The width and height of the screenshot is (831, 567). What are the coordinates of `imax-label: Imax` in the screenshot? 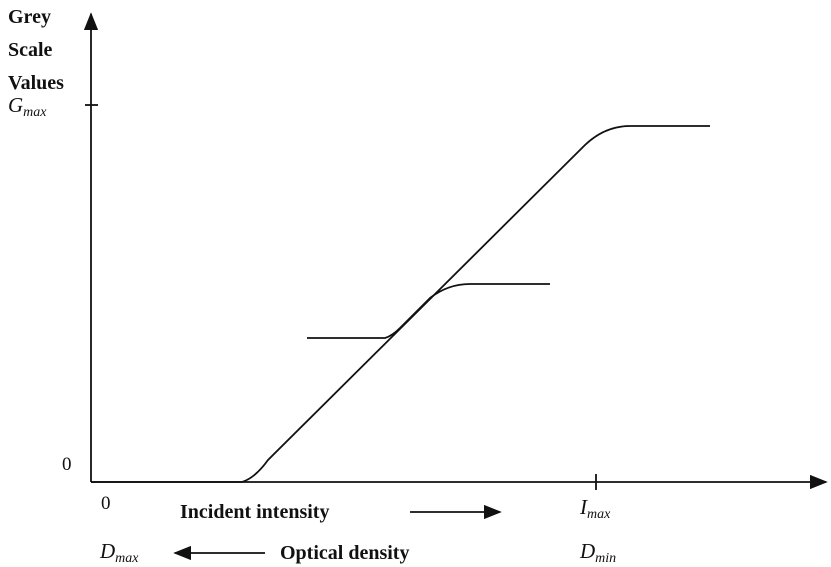 It's located at (595, 508).